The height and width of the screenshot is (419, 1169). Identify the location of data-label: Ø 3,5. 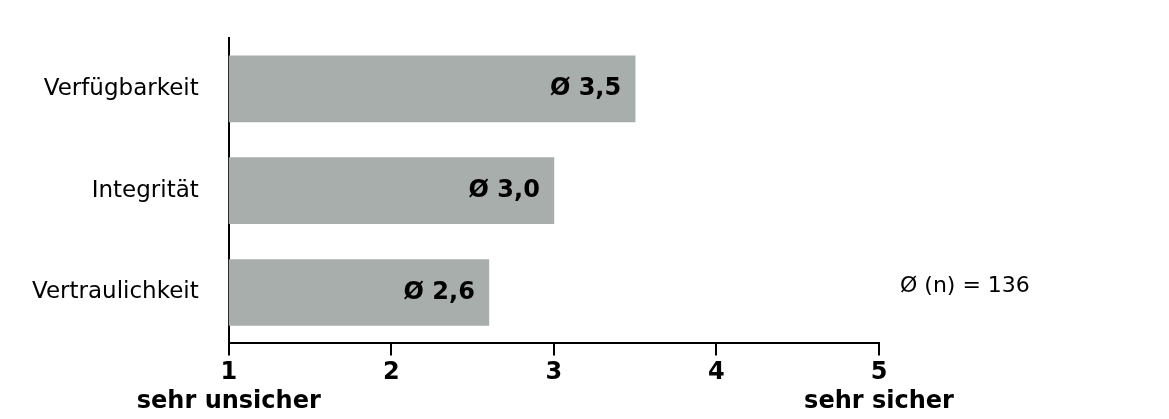
(585, 87).